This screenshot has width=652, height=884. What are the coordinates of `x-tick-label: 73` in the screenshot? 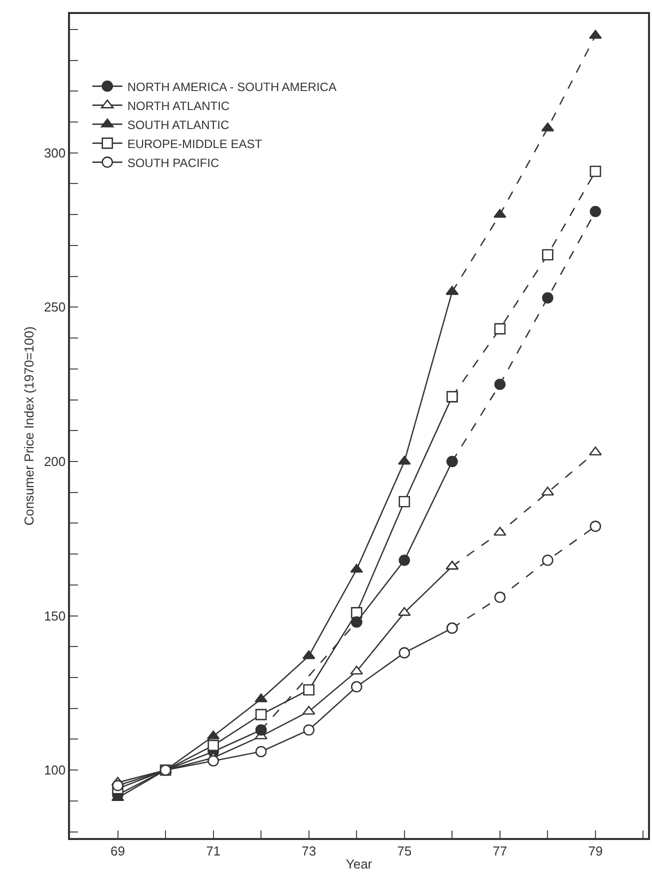 It's located at (309, 850).